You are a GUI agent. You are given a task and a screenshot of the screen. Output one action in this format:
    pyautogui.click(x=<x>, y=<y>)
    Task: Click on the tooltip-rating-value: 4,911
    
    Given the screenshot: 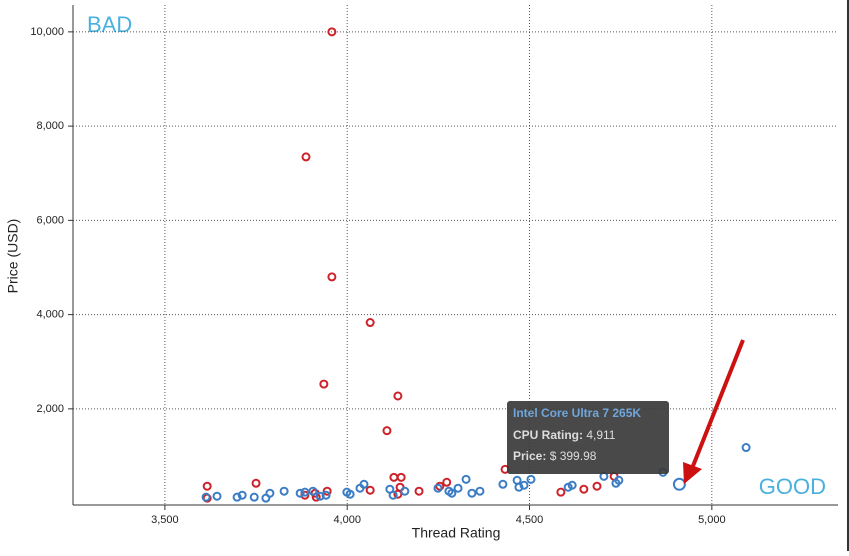 What is the action you would take?
    pyautogui.click(x=600, y=435)
    